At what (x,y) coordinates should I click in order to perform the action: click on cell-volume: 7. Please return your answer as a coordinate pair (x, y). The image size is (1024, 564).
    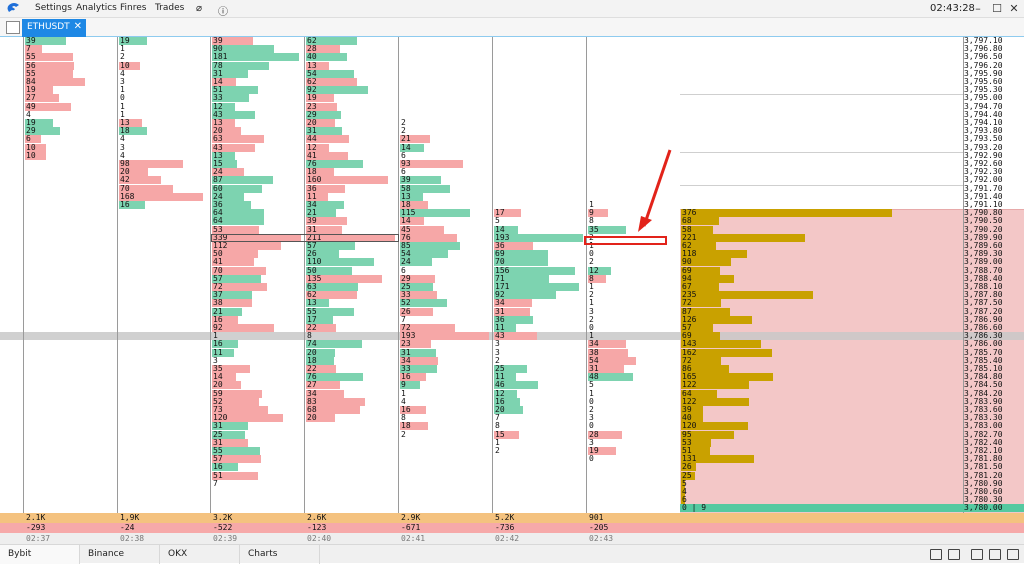
    Looking at the image, I should click on (215, 484).